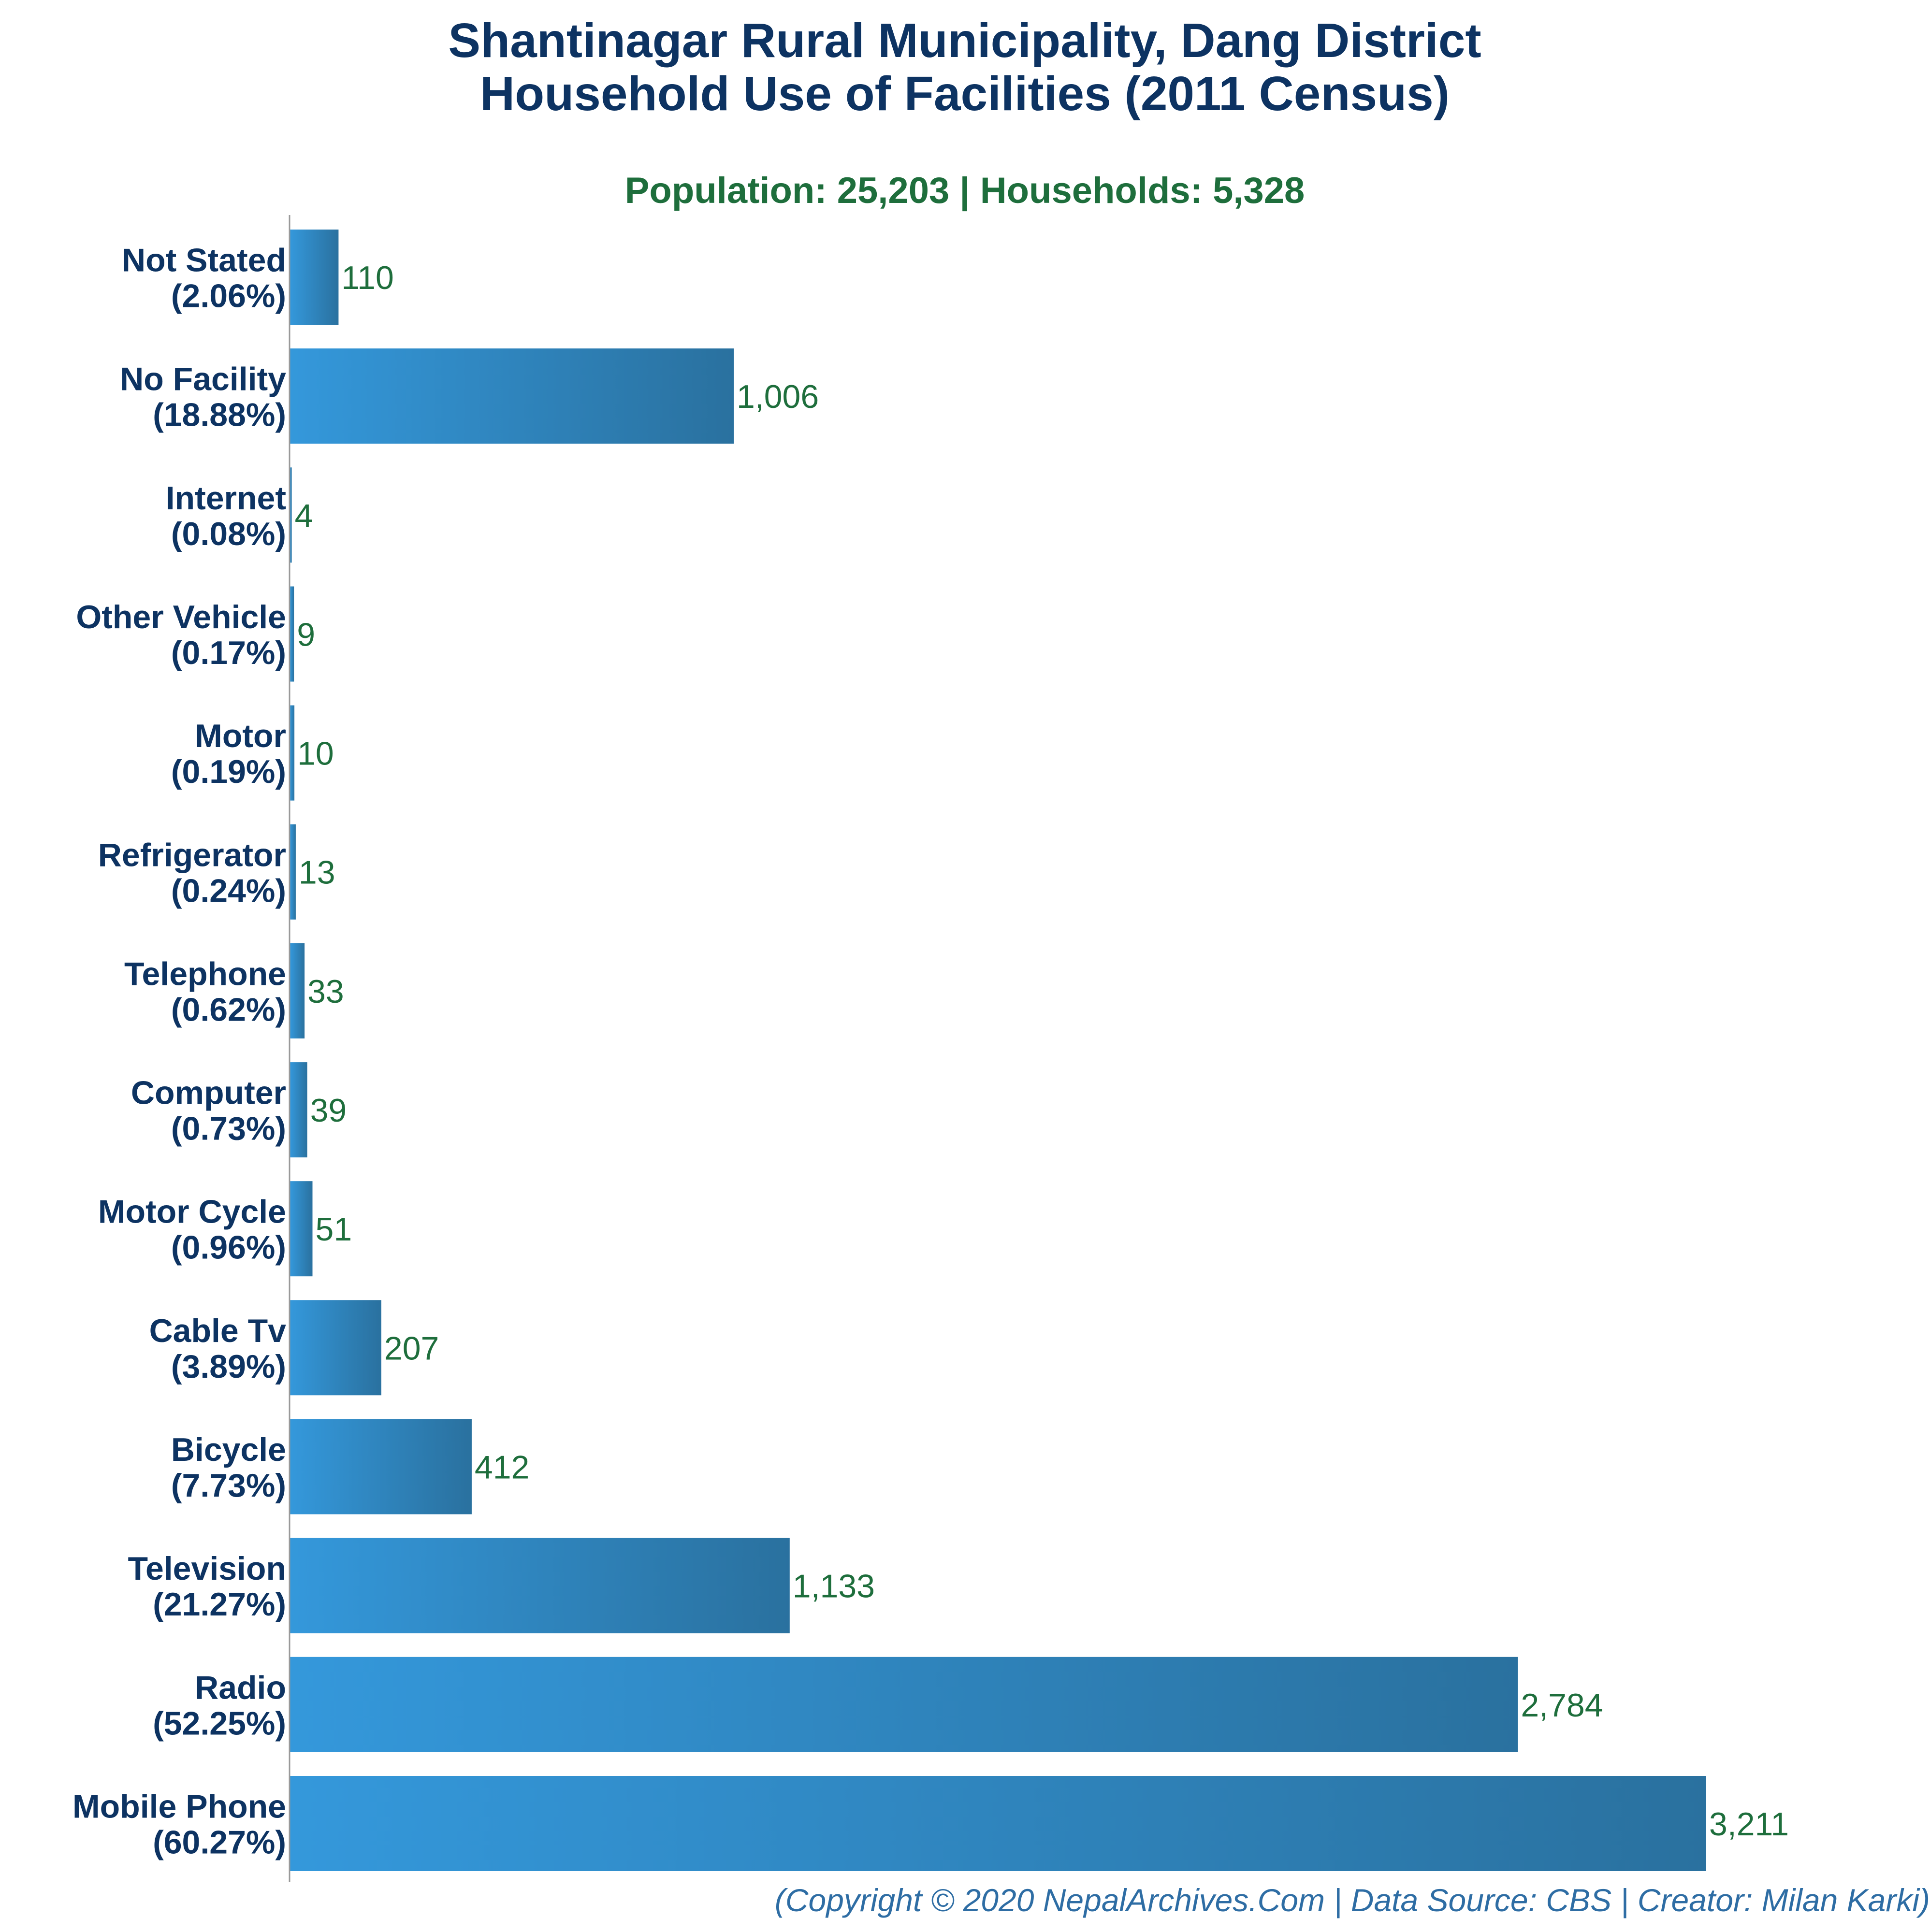 This screenshot has width=1930, height=1932. I want to click on category-label: Mobile Phone, so click(179, 1806).